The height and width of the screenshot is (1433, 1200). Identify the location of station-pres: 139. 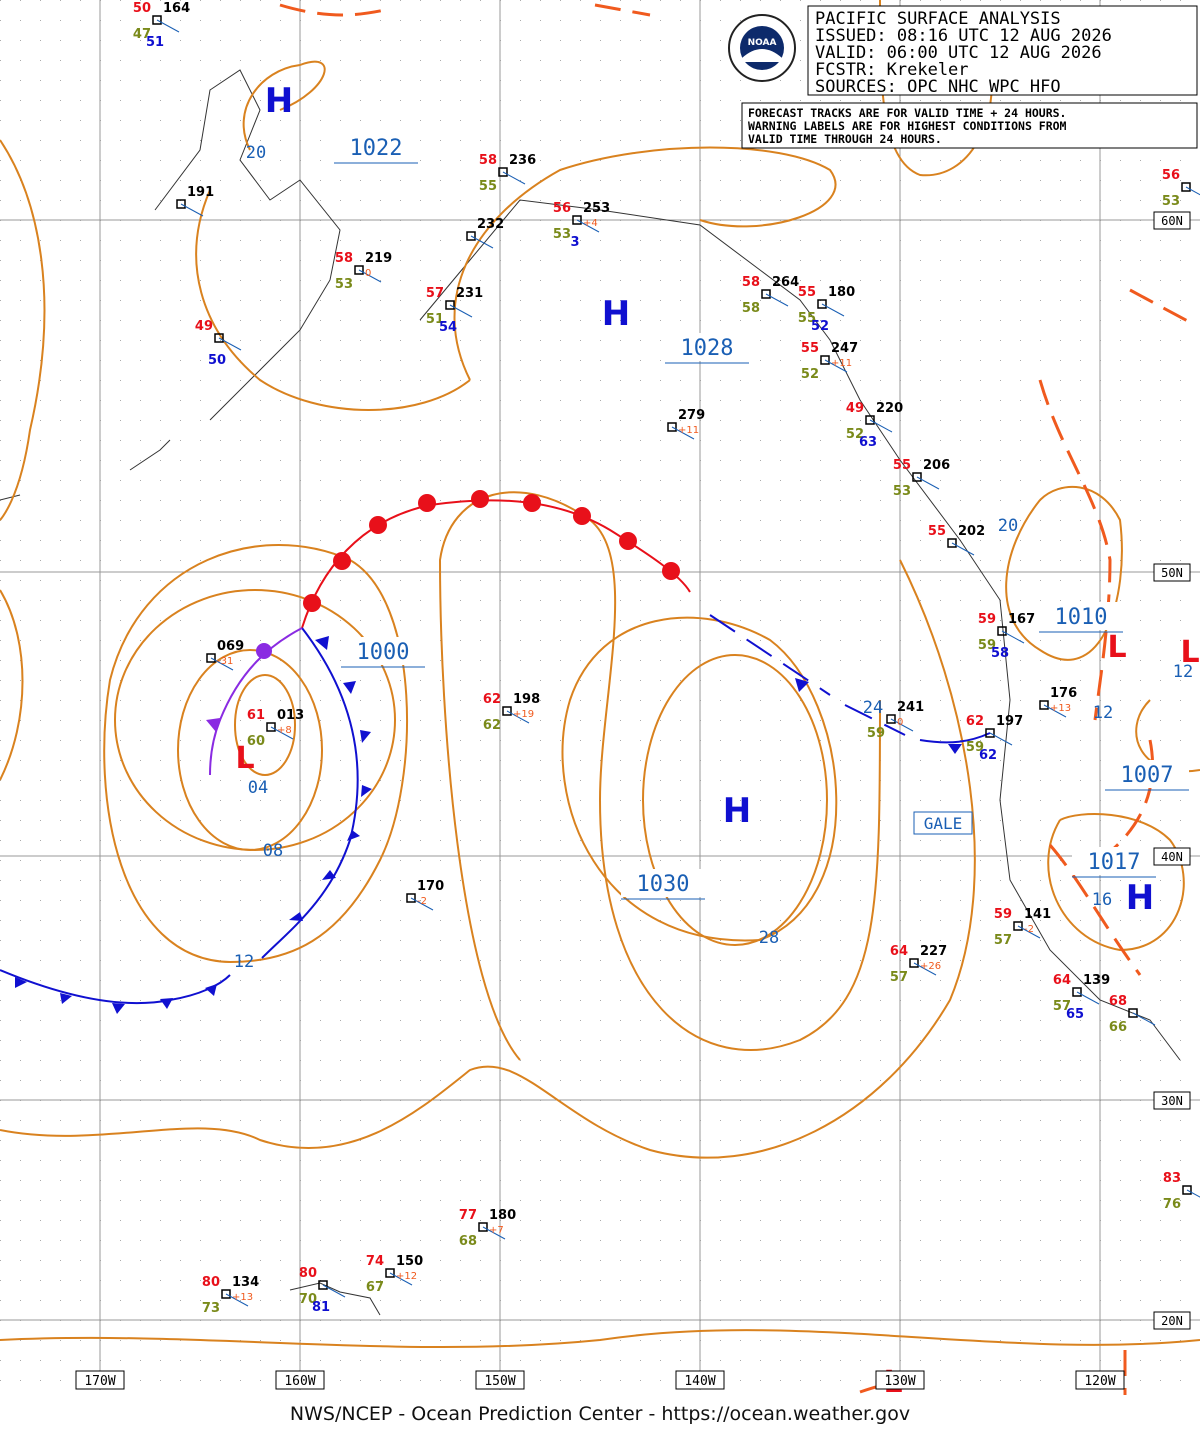
(1096, 980).